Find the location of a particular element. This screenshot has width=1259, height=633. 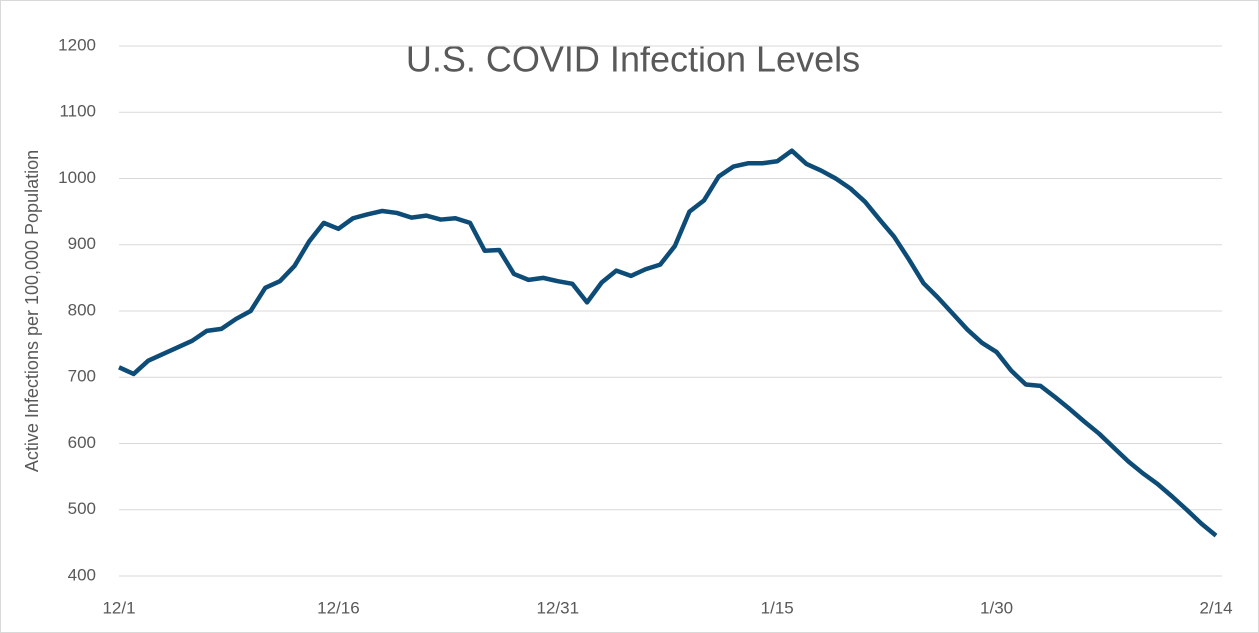

y-tick-label: 700 is located at coordinates (82, 376).